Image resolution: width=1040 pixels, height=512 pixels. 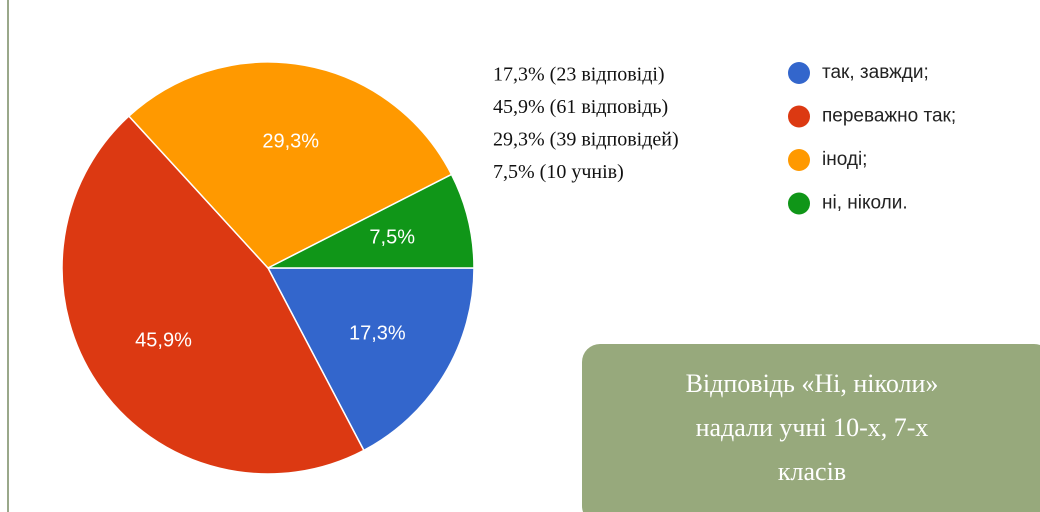 What do you see at coordinates (163, 341) in the screenshot?
I see `slice-label: 45,9%` at bounding box center [163, 341].